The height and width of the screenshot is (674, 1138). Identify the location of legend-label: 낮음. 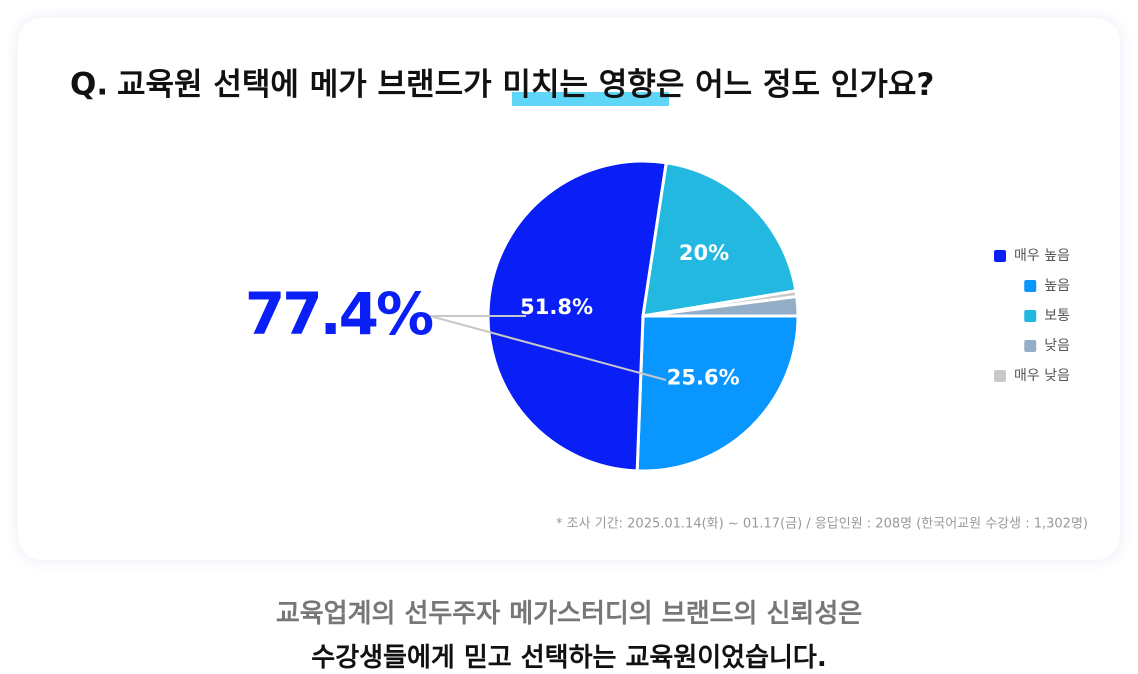
(1057, 346).